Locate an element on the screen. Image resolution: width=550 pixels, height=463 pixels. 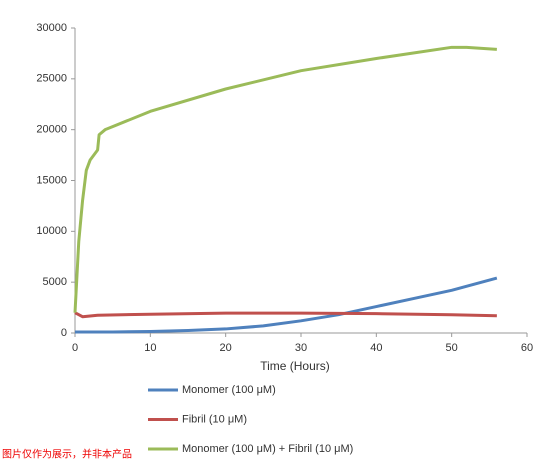
legend-label: Monomer (100 μM) is located at coordinates (229, 390).